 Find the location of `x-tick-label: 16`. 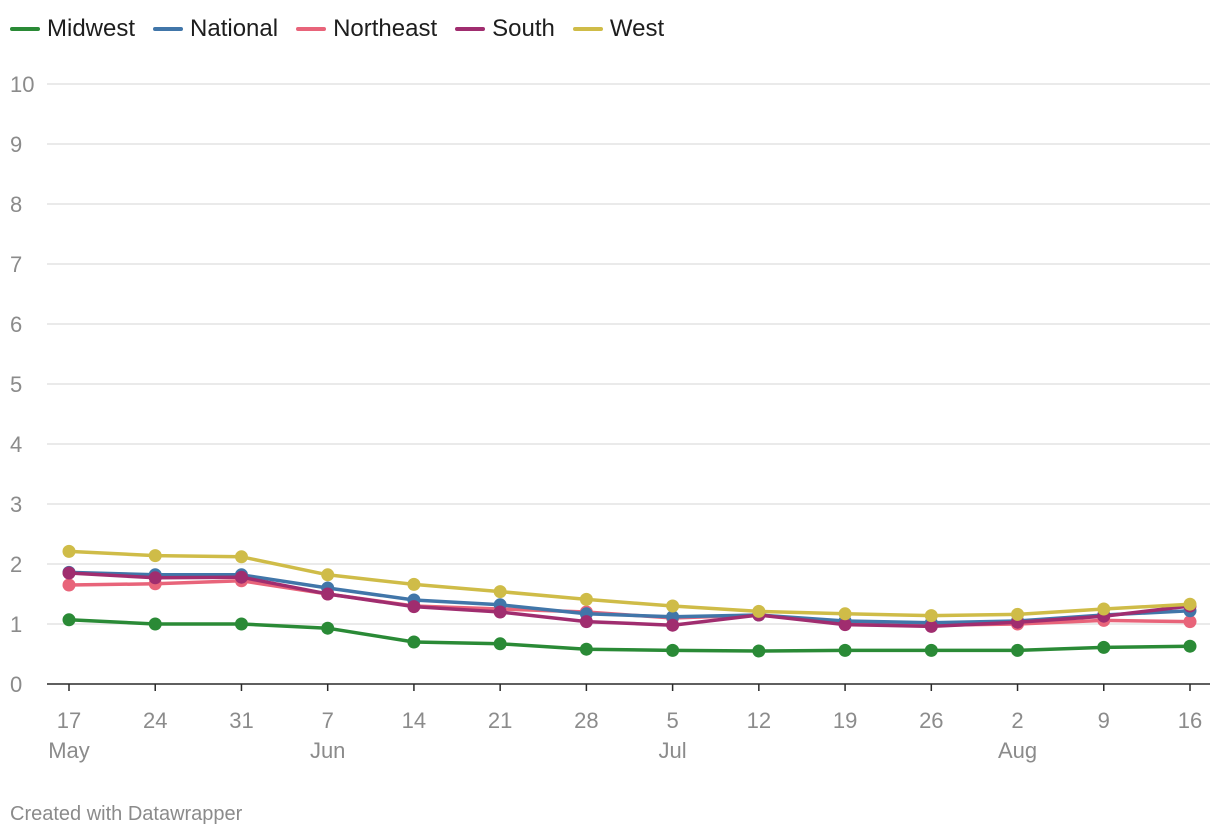

x-tick-label: 16 is located at coordinates (1190, 720).